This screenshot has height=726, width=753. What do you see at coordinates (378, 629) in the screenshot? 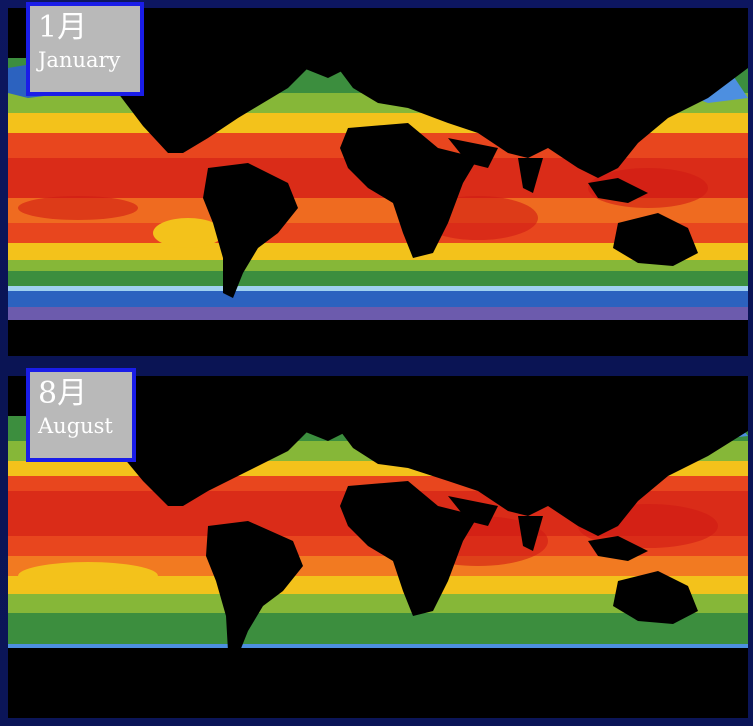
I see `aug-band-cool-south` at bounding box center [378, 629].